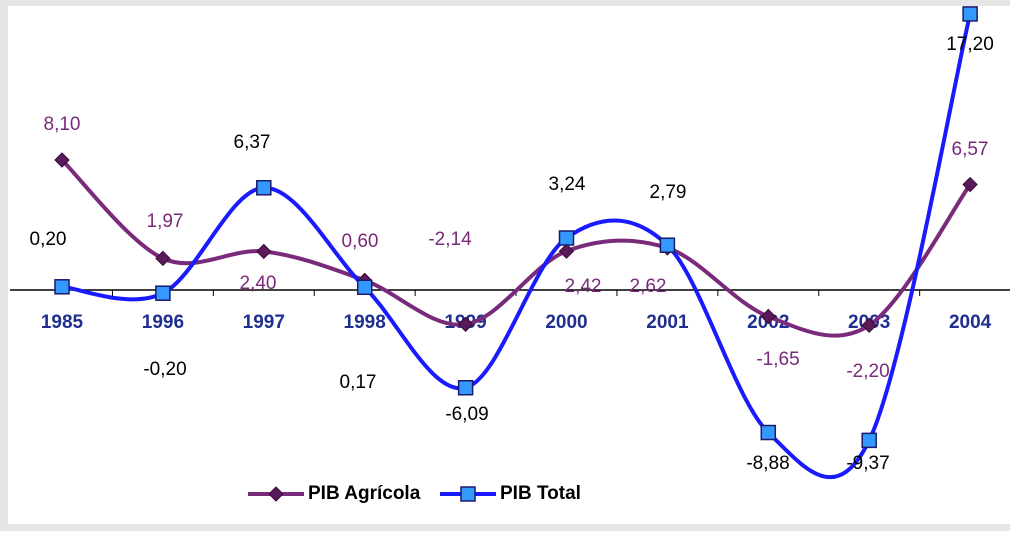 This screenshot has height=536, width=1010. What do you see at coordinates (668, 192) in the screenshot?
I see `data-label: 2,79` at bounding box center [668, 192].